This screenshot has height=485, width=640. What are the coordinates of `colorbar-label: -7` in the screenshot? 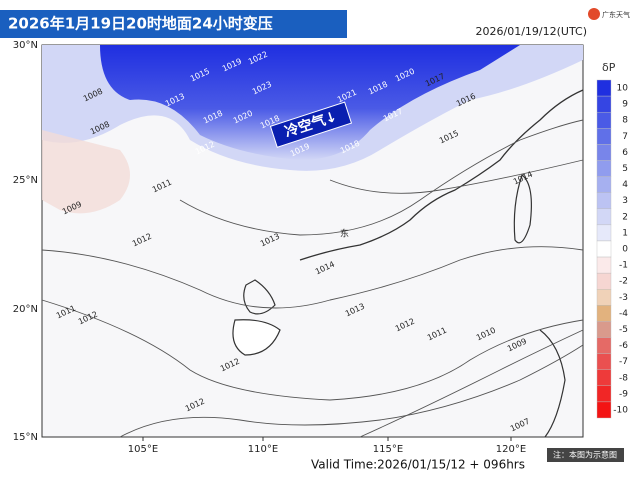 It's located at (623, 362).